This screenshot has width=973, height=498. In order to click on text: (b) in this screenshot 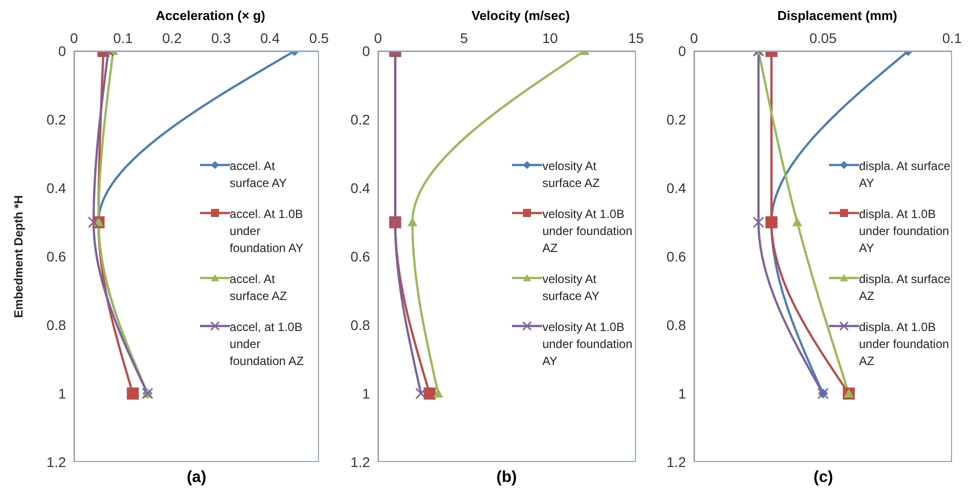, I will do `click(506, 478)`.